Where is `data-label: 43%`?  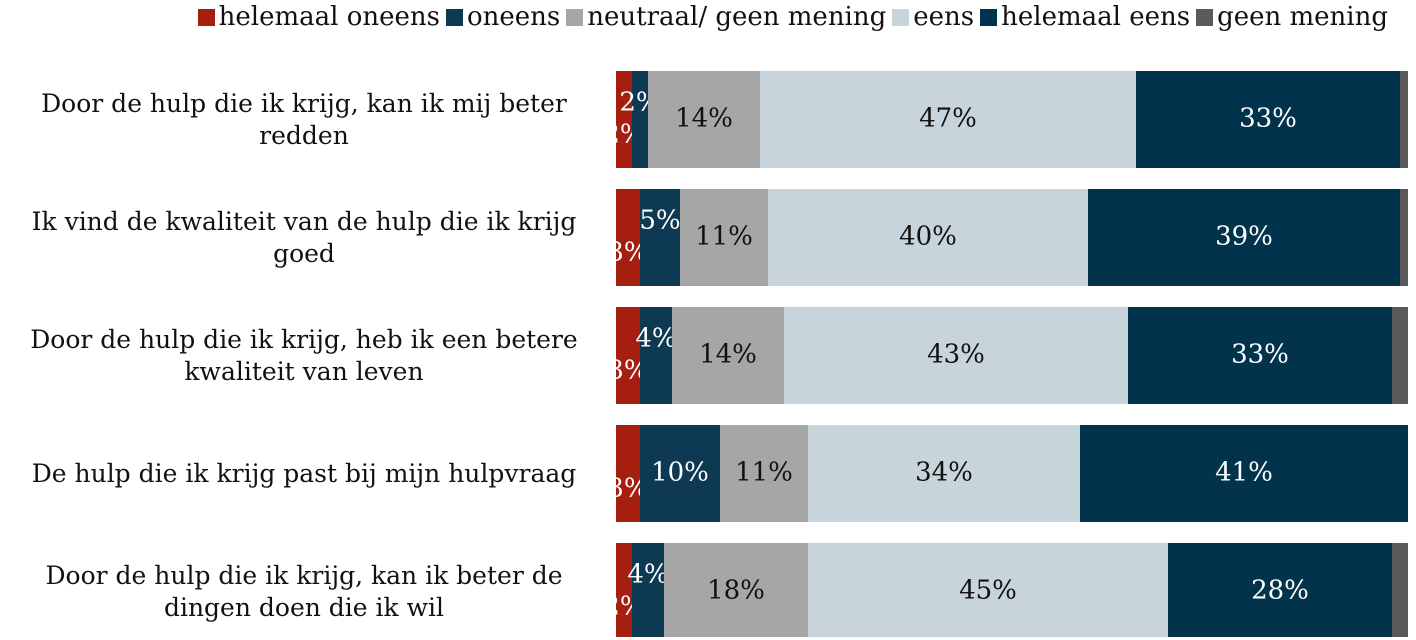 data-label: 43% is located at coordinates (956, 355).